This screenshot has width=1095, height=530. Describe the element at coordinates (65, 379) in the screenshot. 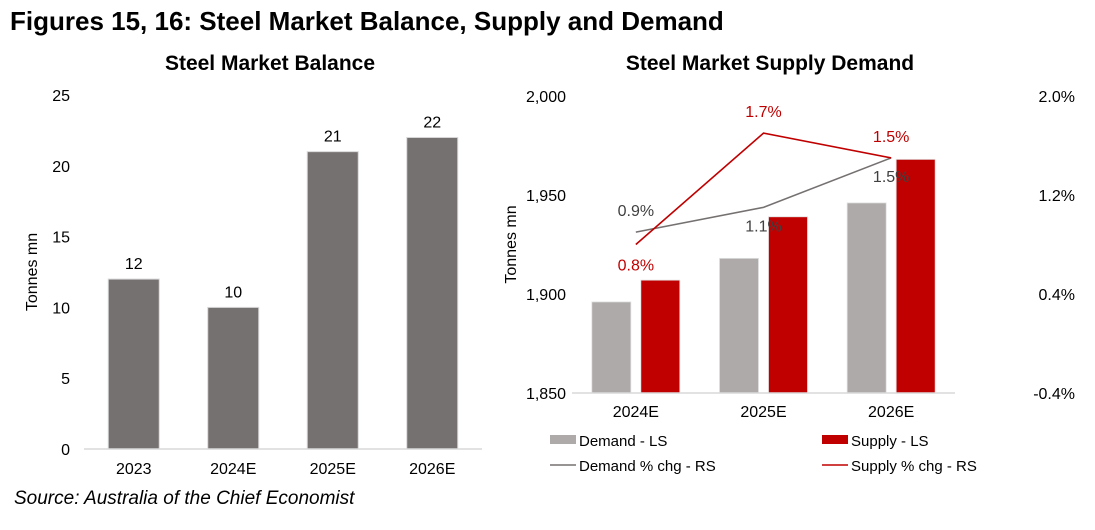

I see `y-tick-label: 5` at that location.